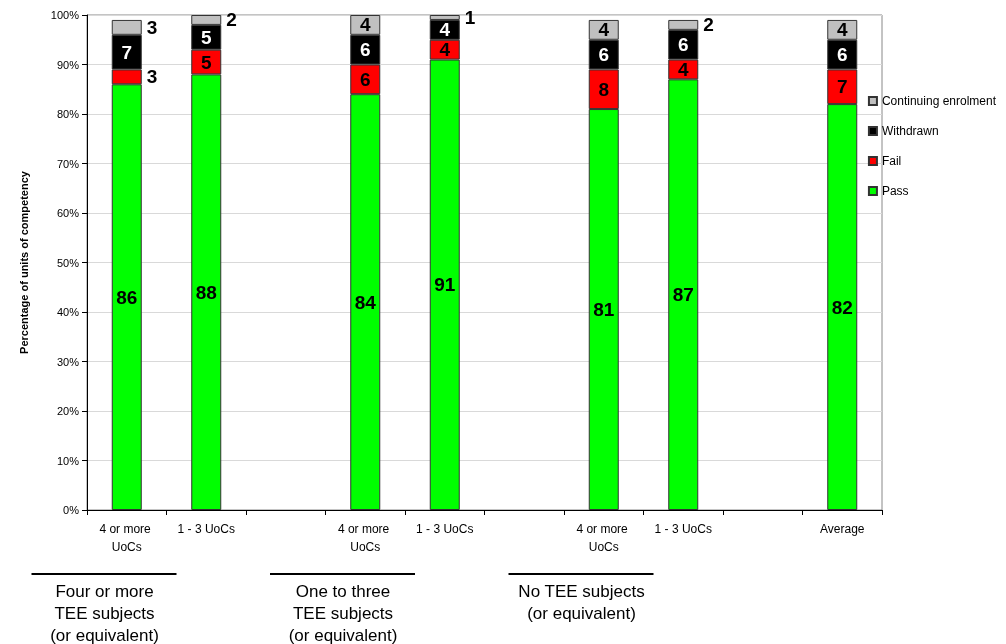  Describe the element at coordinates (445, 285) in the screenshot. I see `data-label: 91` at that location.